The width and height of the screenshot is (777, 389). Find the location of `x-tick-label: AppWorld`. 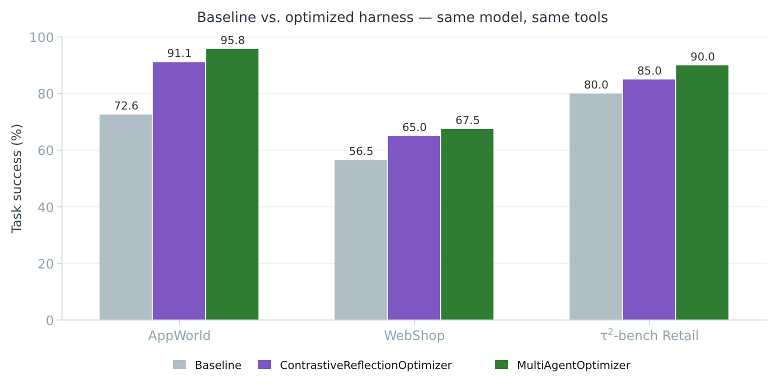

x-tick-label: AppWorld is located at coordinates (179, 336).